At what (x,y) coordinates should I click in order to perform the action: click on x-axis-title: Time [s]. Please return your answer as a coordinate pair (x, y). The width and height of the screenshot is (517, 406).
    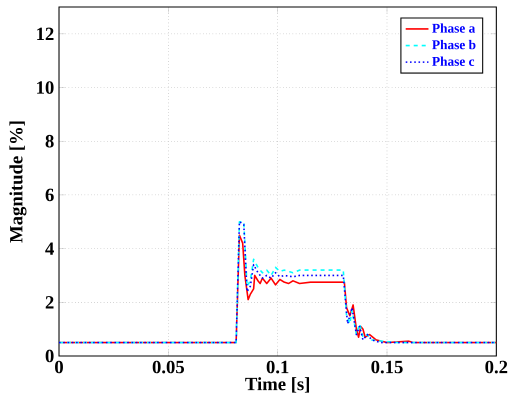
    Looking at the image, I should click on (277, 385).